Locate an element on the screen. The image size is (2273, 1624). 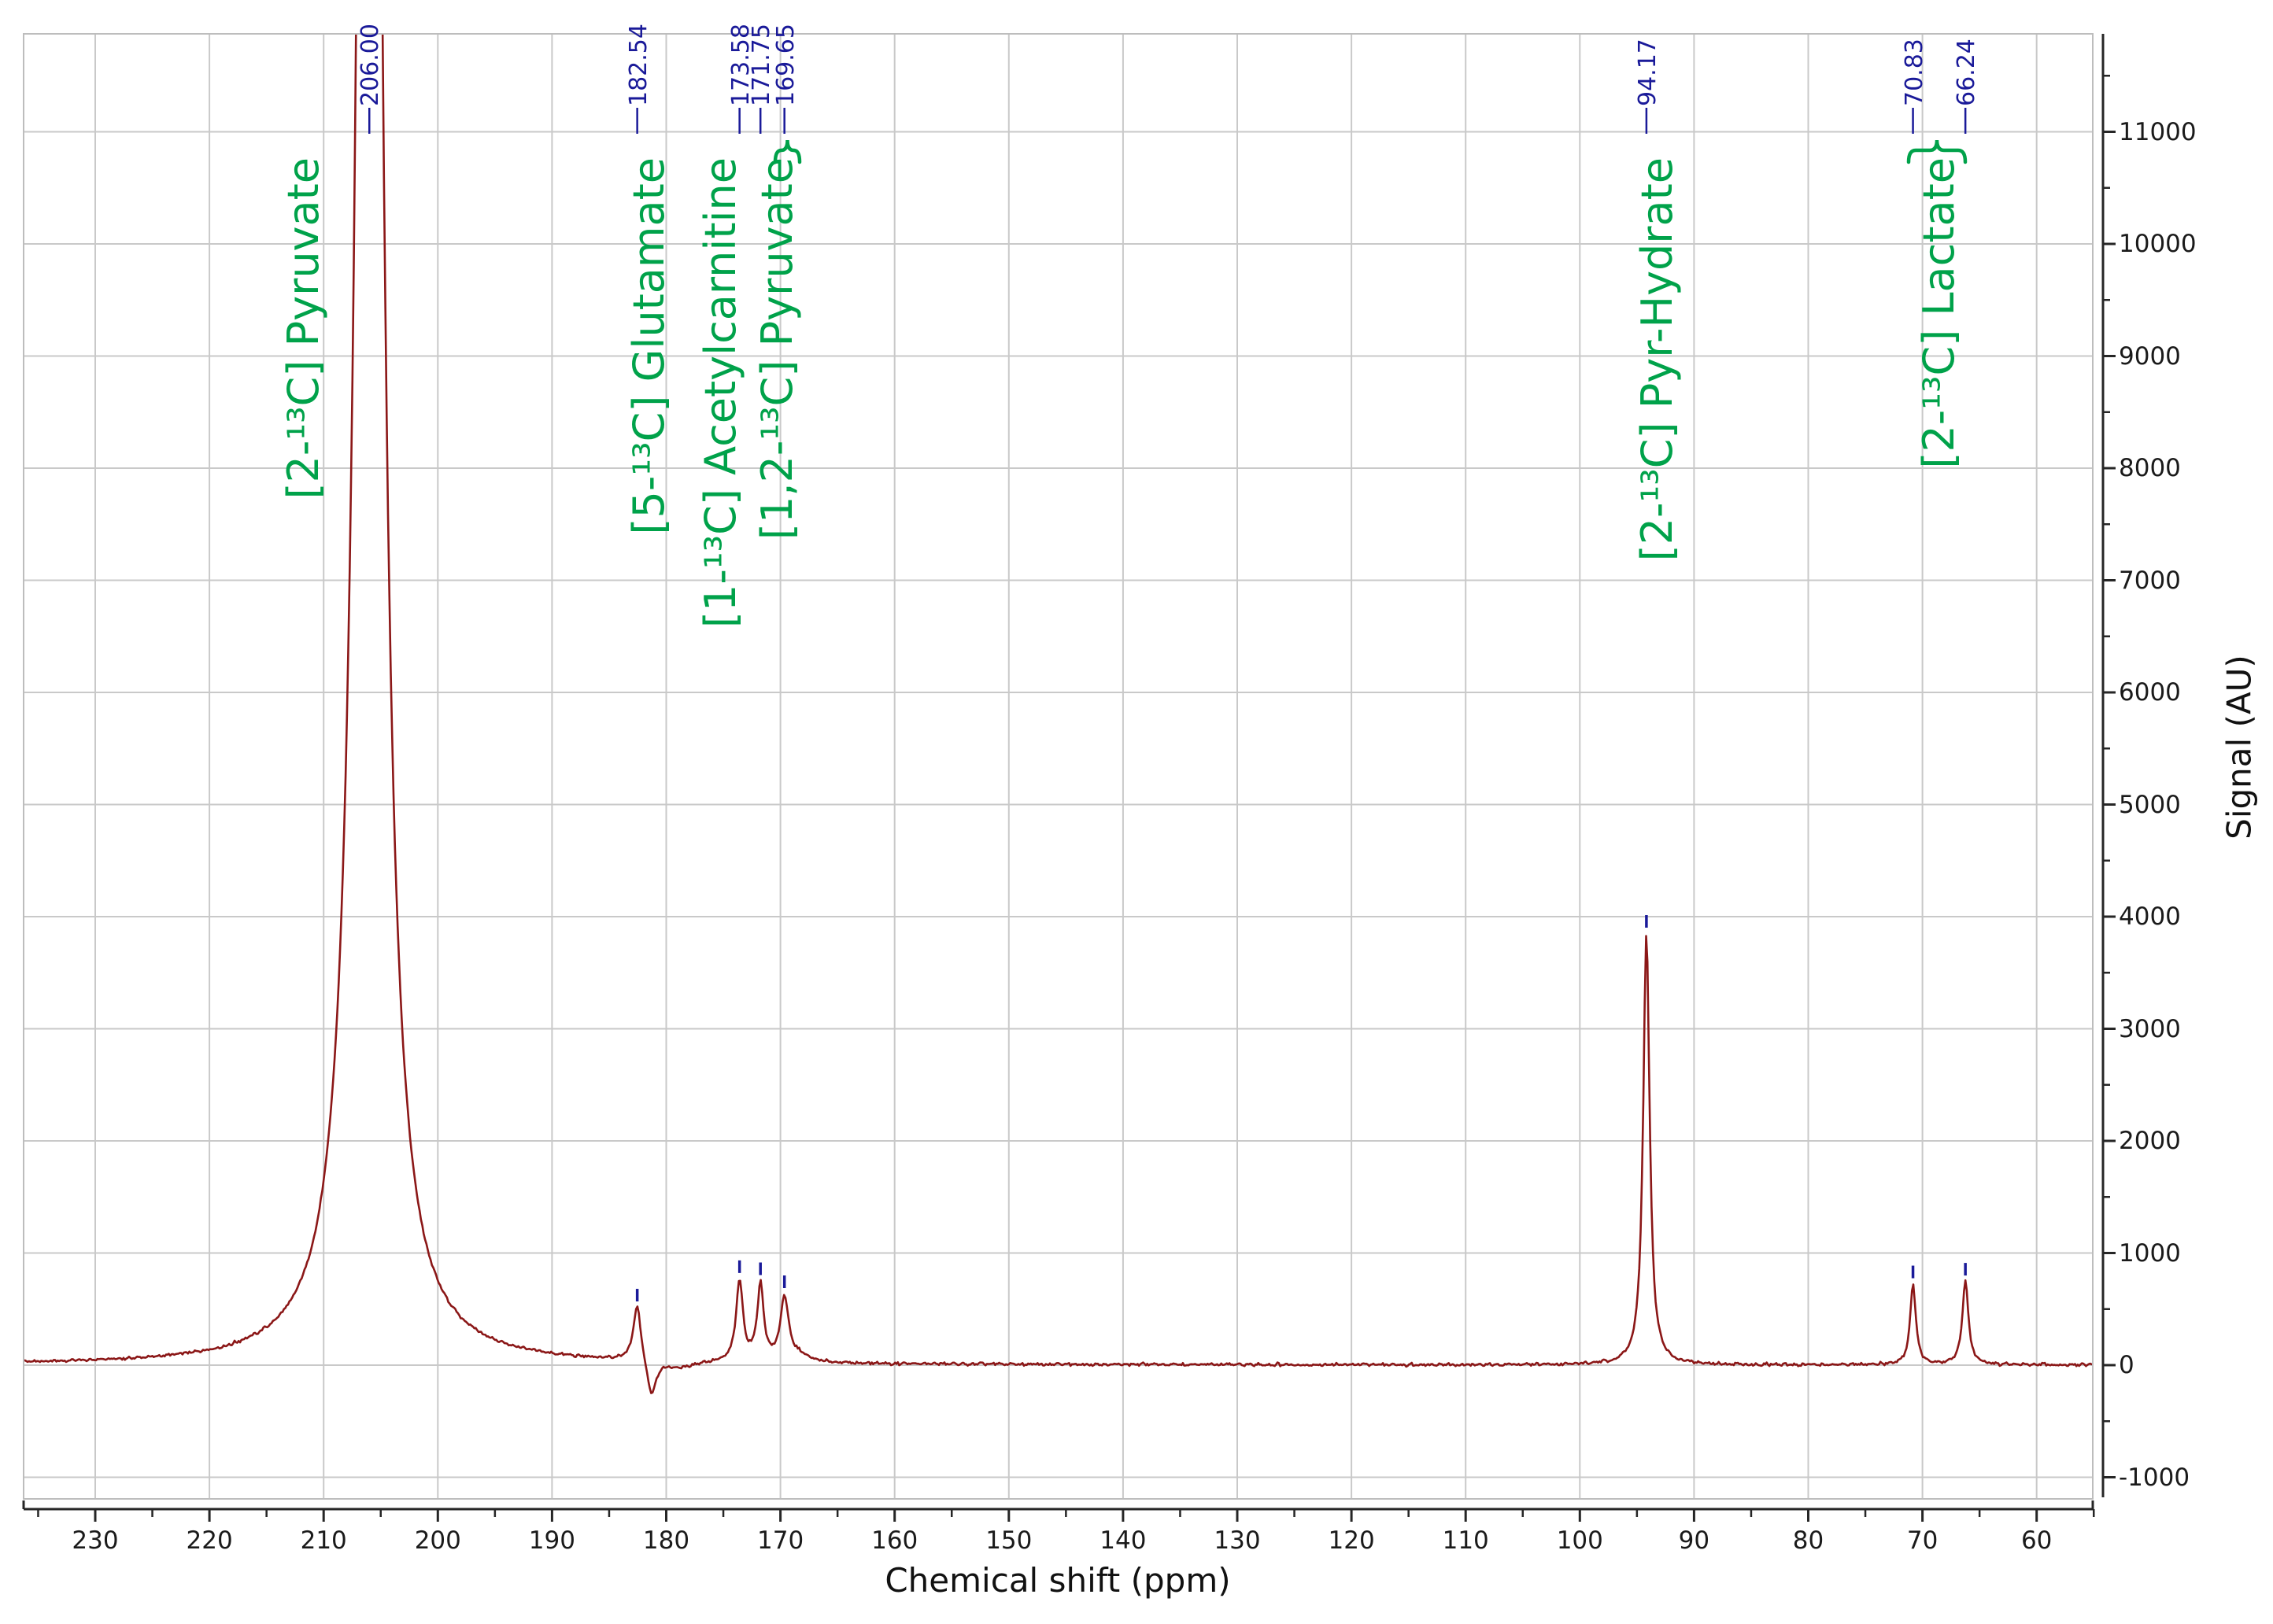
metabolite-label: [2-¹³C] Lactate is located at coordinates (1939, 313).